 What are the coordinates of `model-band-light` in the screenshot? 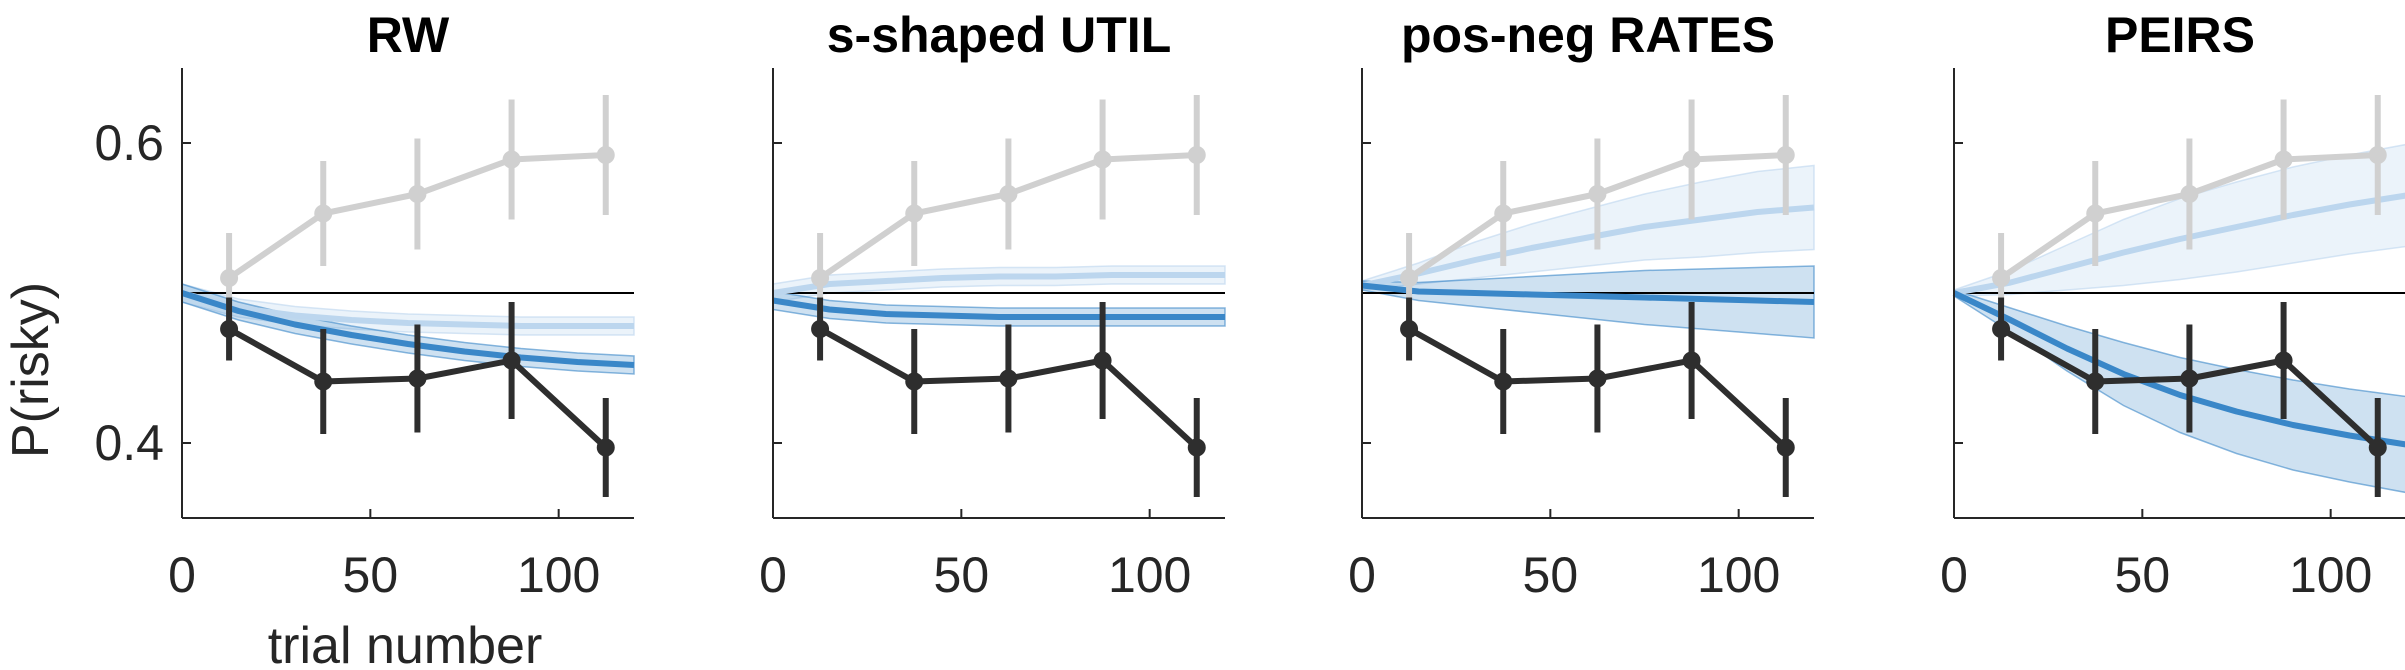 It's located at (2179, 220).